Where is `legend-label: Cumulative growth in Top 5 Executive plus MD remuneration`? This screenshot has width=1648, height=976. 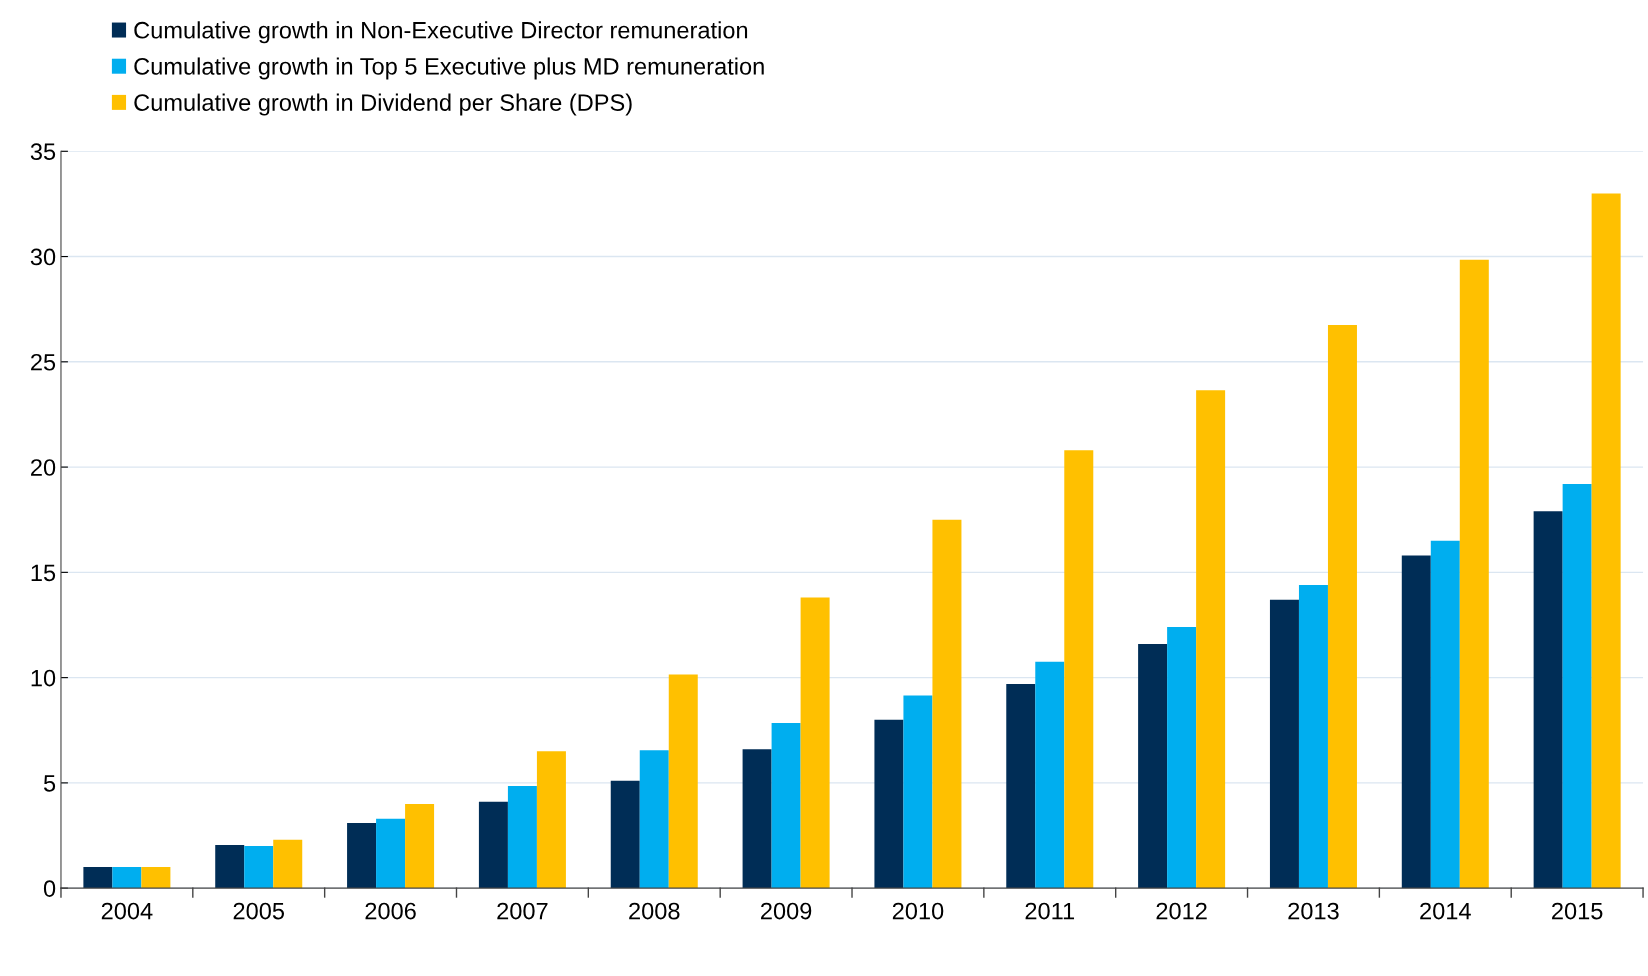
legend-label: Cumulative growth in Top 5 Executive plus MD remuneration is located at coordinates (449, 68).